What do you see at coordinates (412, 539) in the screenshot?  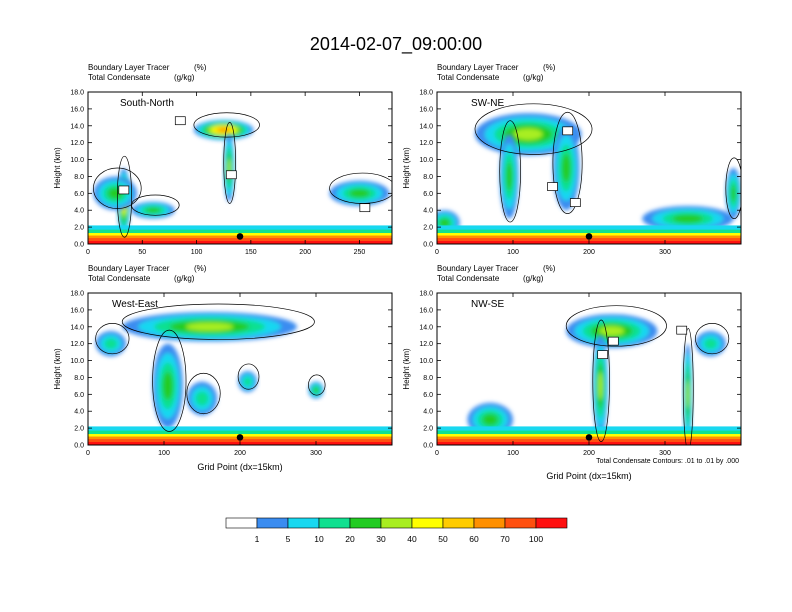 I see `colorbar-label: 40` at bounding box center [412, 539].